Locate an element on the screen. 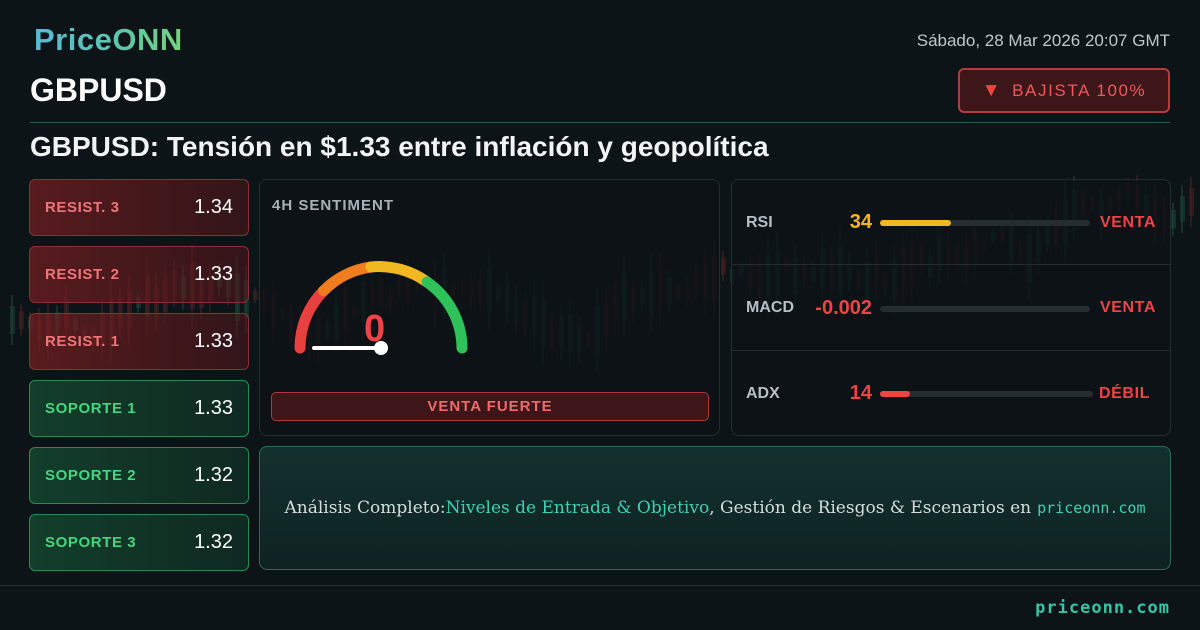 The image size is (1200, 630). sentiment-gauge is located at coordinates (381, 308).